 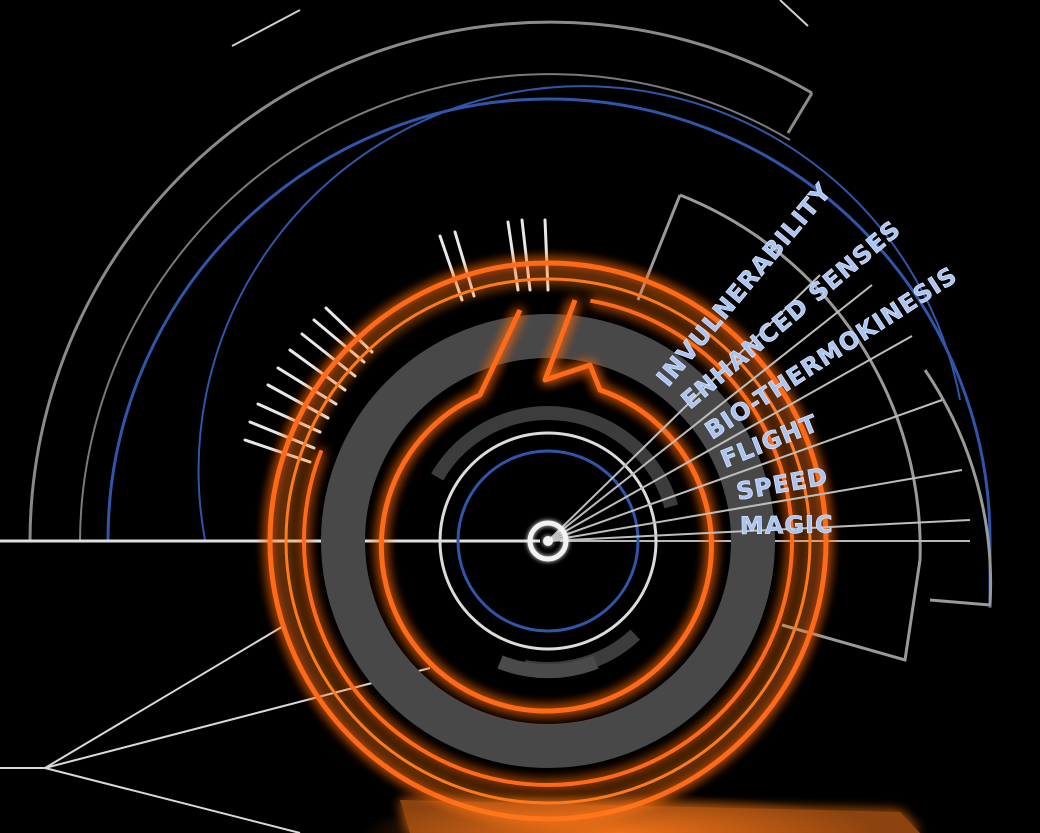 What do you see at coordinates (958, 488) in the screenshot?
I see `right-bracket-inner` at bounding box center [958, 488].